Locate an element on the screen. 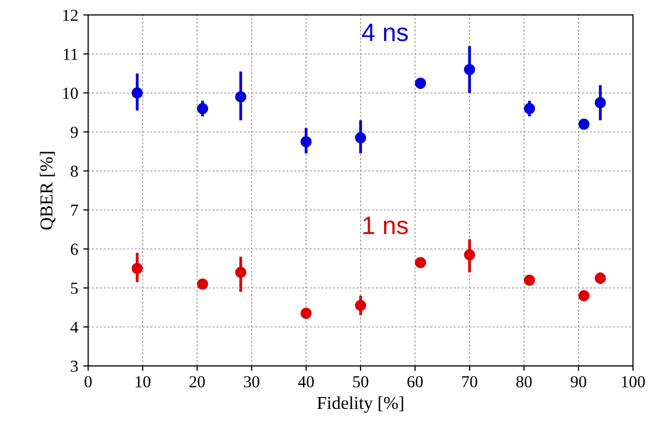 Image resolution: width=658 pixels, height=427 pixels. x-tick-label: 50 is located at coordinates (360, 382).